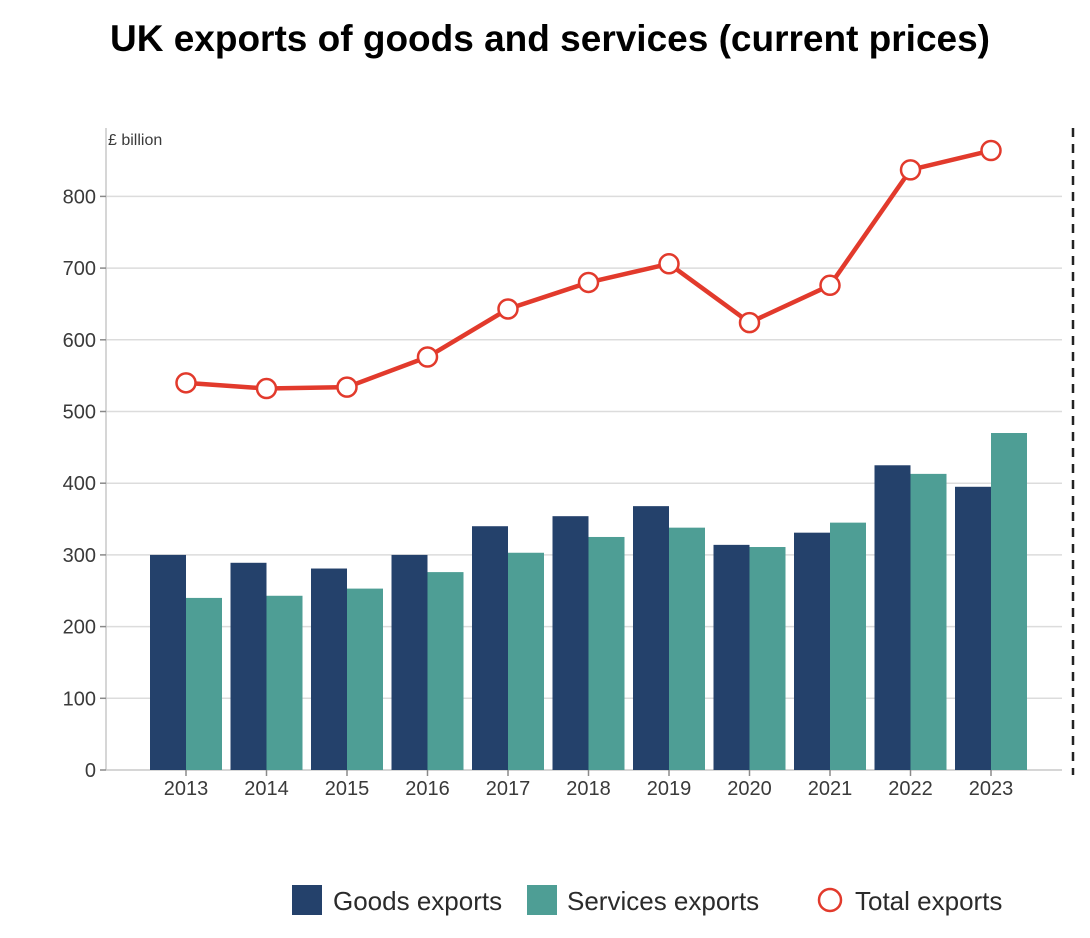  I want to click on y-tick-label-700: 700, so click(79, 269).